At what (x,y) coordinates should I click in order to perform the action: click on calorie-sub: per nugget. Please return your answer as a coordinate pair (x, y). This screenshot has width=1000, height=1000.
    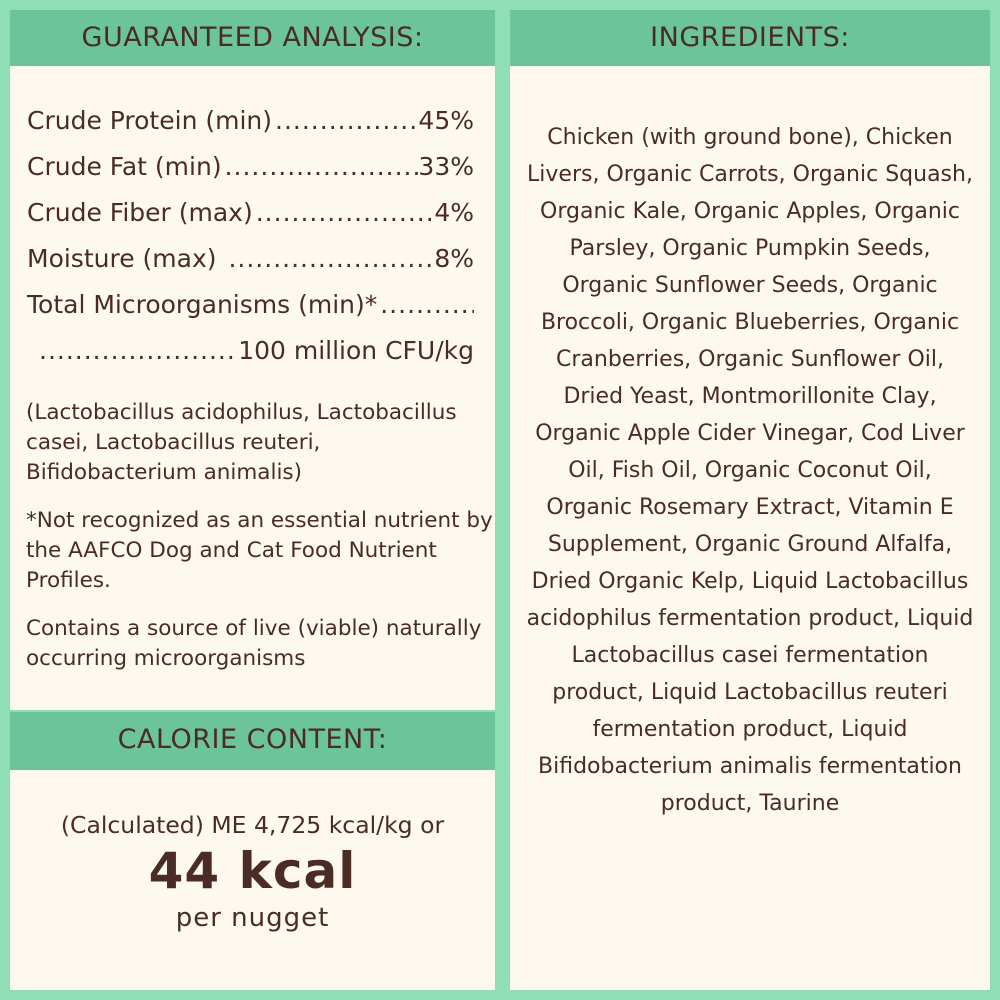
    Looking at the image, I should click on (252, 918).